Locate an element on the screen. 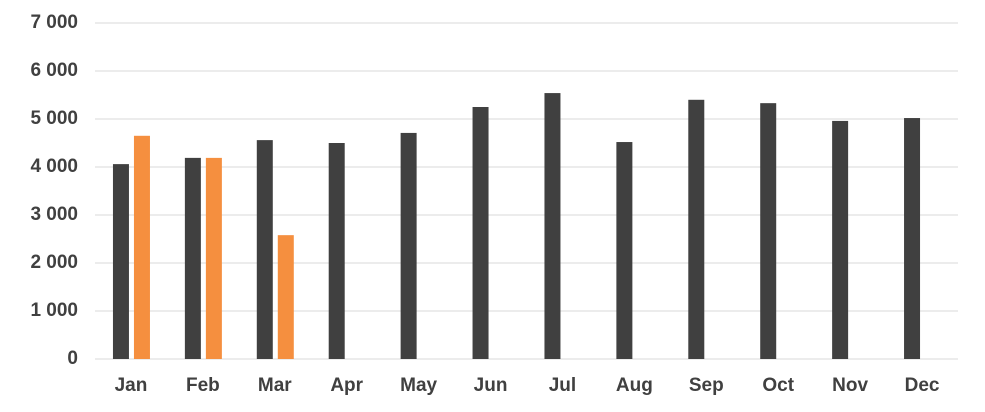 The image size is (985, 412). y-tick-label: 6 000 is located at coordinates (54, 70).